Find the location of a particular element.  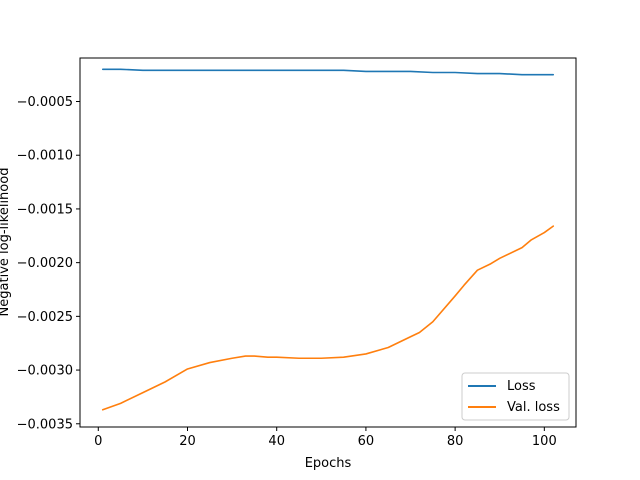

x-tick-label: 60 is located at coordinates (366, 441).